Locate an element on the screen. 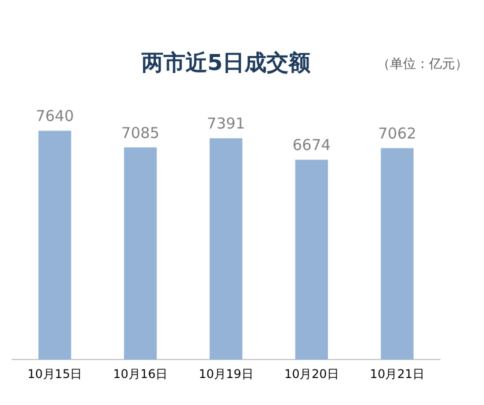 The image size is (484, 405). x-tick-label: 10月20日 is located at coordinates (311, 373).